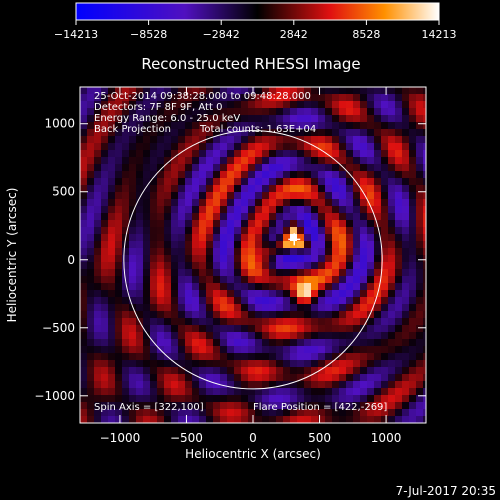  What do you see at coordinates (294, 34) in the screenshot?
I see `colorbar-tick-label: 2842` at bounding box center [294, 34].